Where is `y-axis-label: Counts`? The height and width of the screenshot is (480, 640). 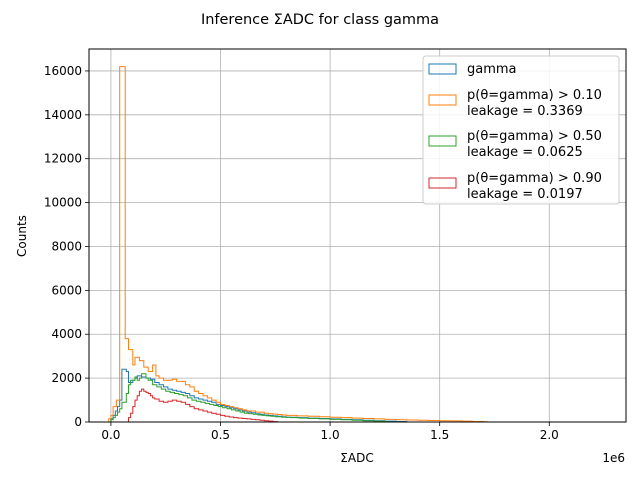
y-axis-label: Counts is located at coordinates (22, 236).